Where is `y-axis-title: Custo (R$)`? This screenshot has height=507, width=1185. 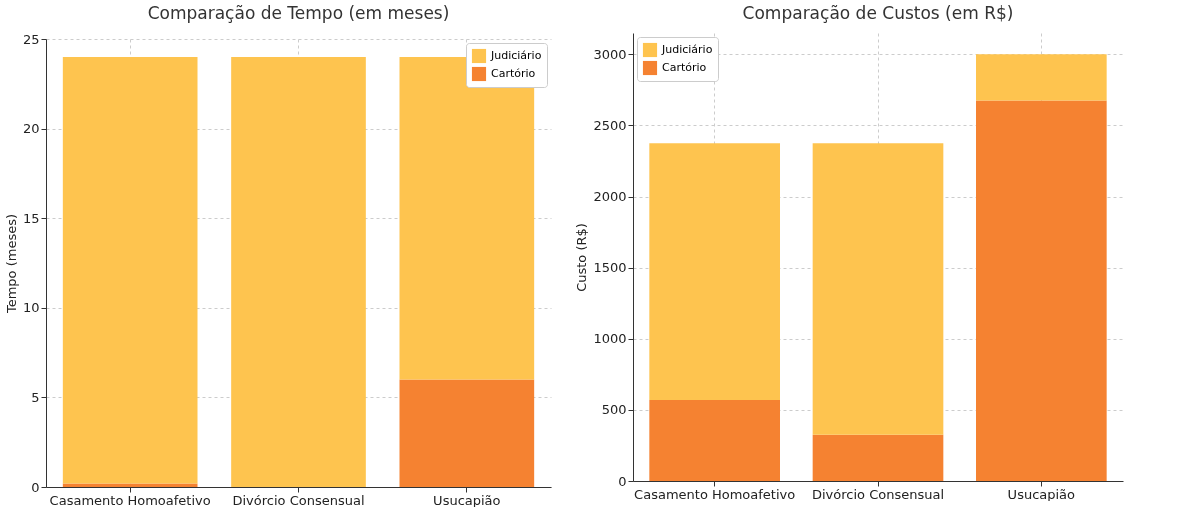 y-axis-title: Custo (R$) is located at coordinates (582, 257).